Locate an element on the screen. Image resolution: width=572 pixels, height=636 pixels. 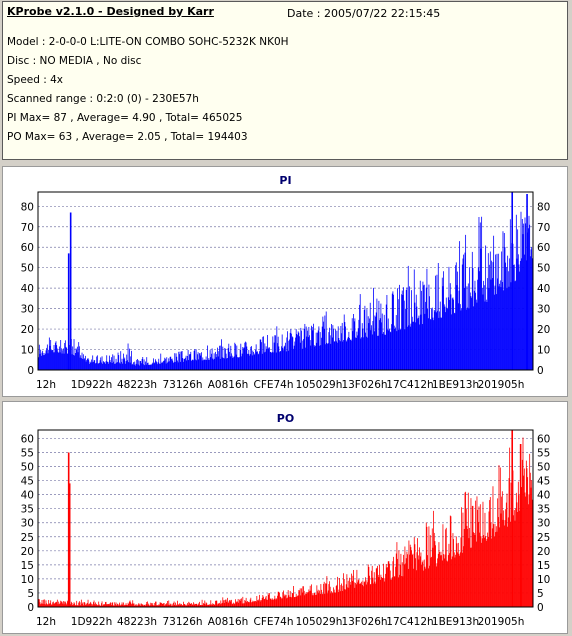
disc-line: Disc : NO MEDIA , No disc is located at coordinates (74, 61).